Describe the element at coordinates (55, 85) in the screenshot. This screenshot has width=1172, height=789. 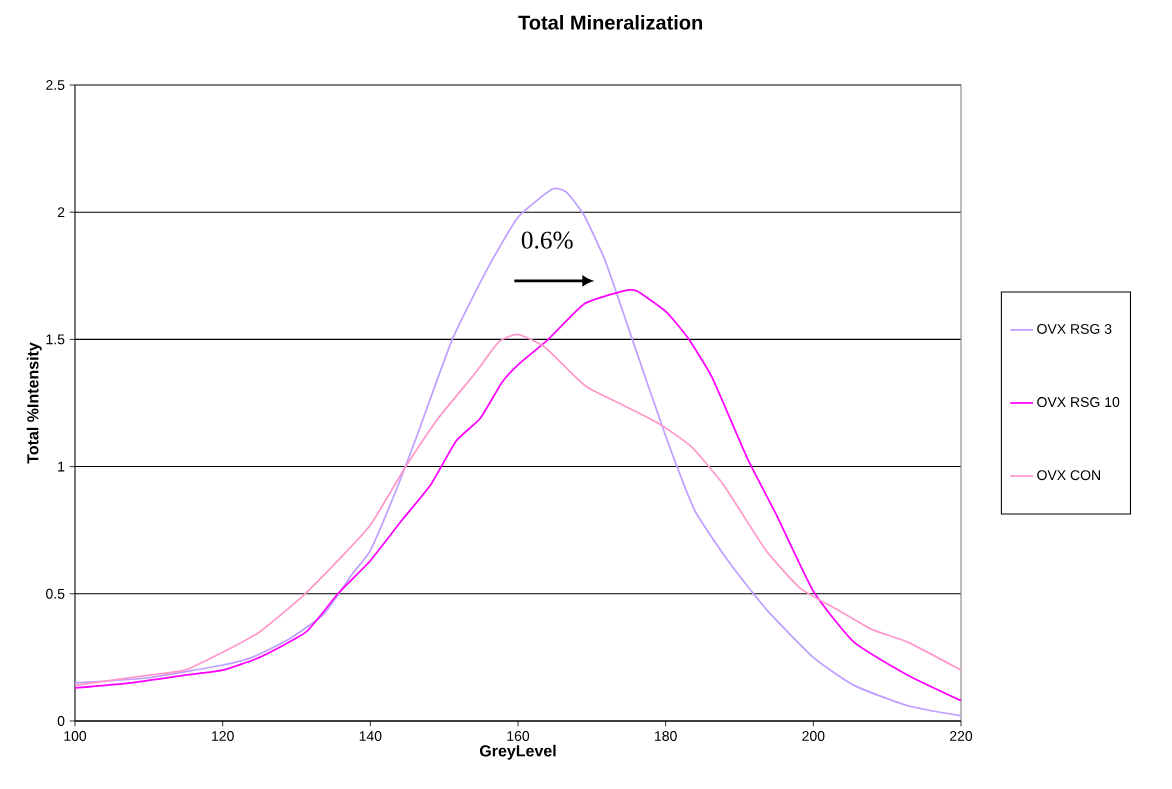
I see `y-tick-label: 2.5` at that location.